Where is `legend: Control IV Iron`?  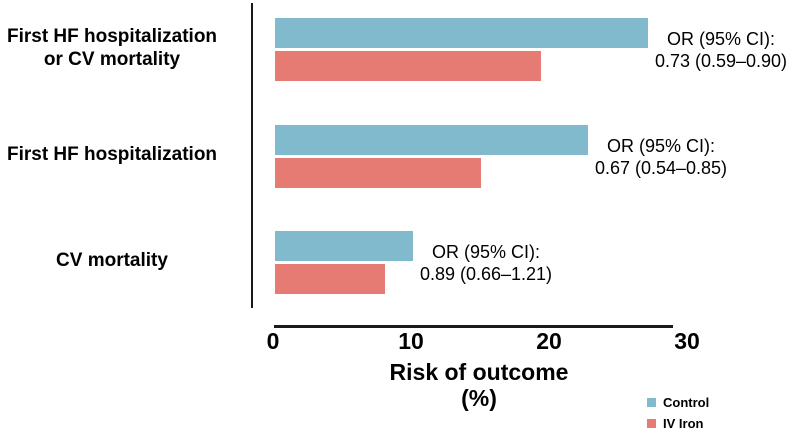 legend: Control IV Iron is located at coordinates (678, 411).